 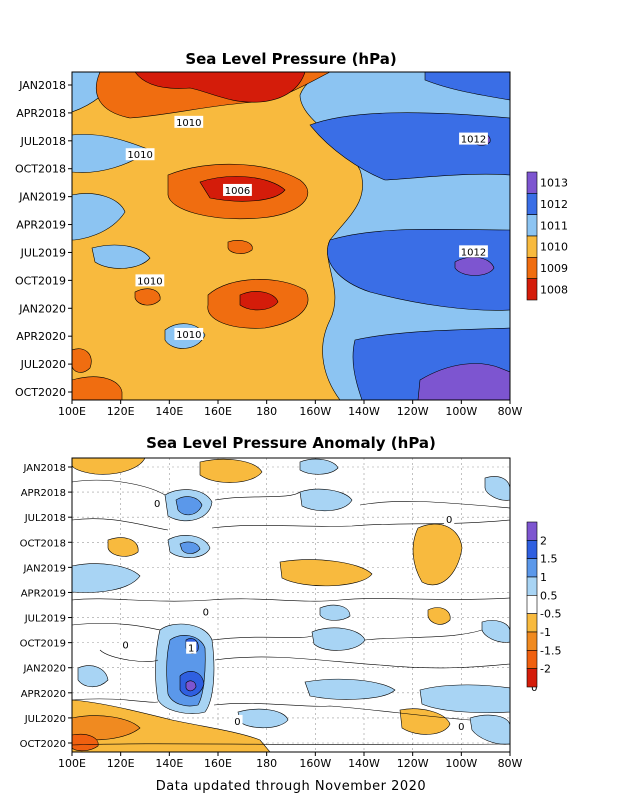 I want to click on contour-label: 1, so click(x=191, y=649).